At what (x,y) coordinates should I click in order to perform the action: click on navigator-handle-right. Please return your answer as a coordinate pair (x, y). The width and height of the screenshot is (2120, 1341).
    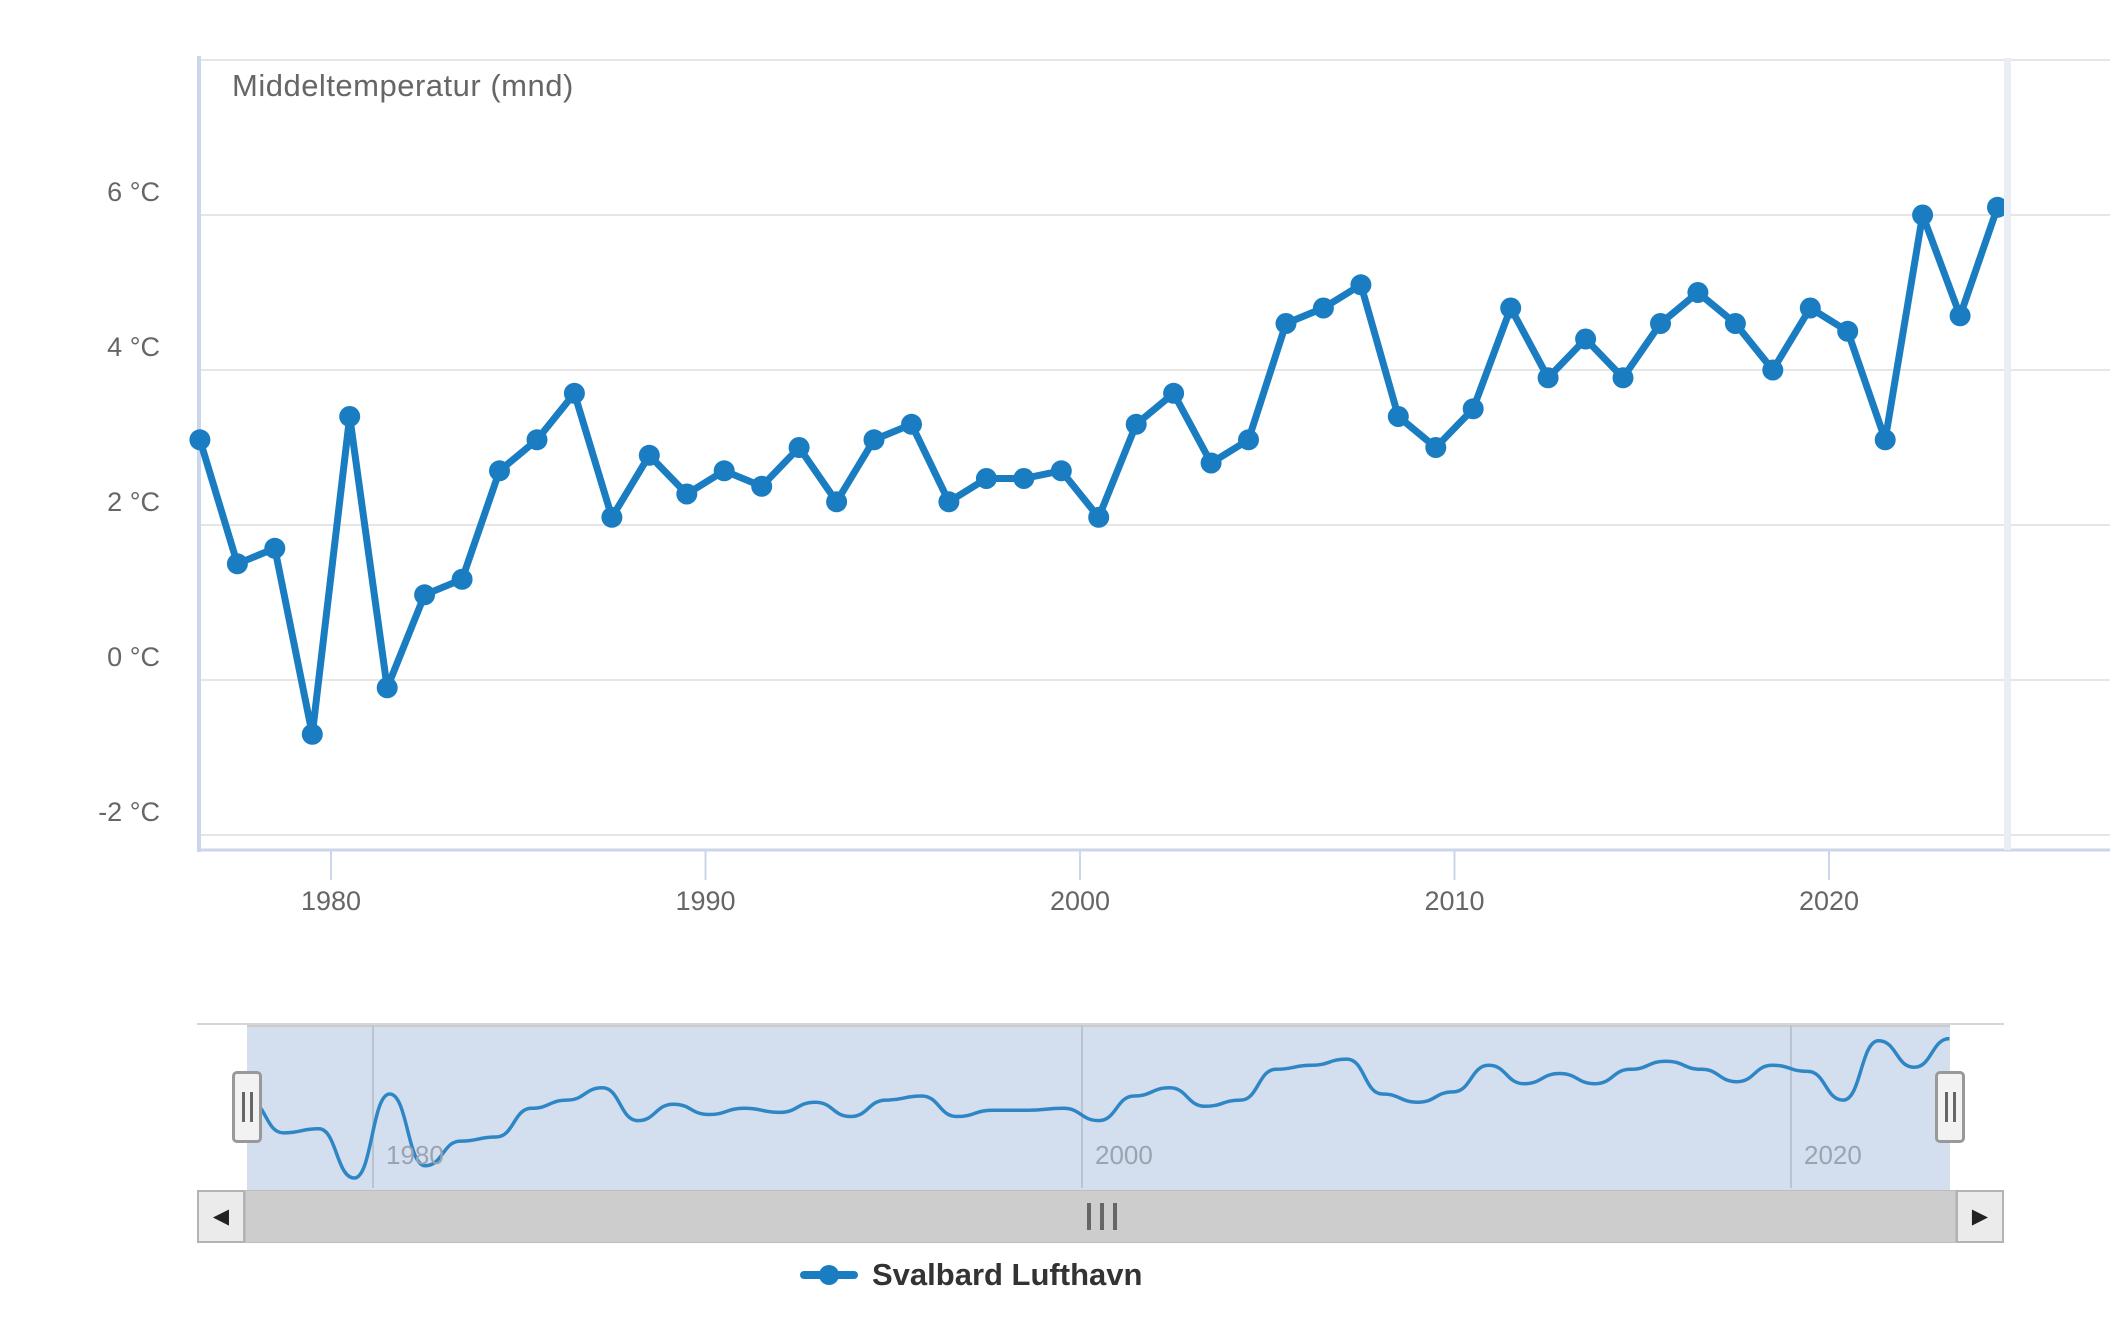
    Looking at the image, I should click on (1950, 1107).